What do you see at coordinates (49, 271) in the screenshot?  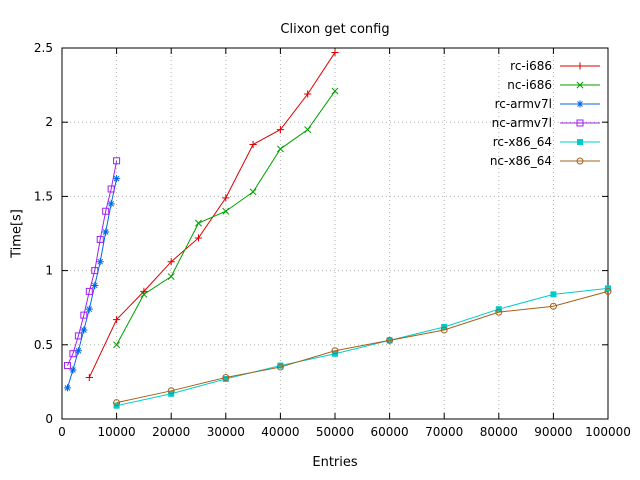 I see `svg-text: 1` at bounding box center [49, 271].